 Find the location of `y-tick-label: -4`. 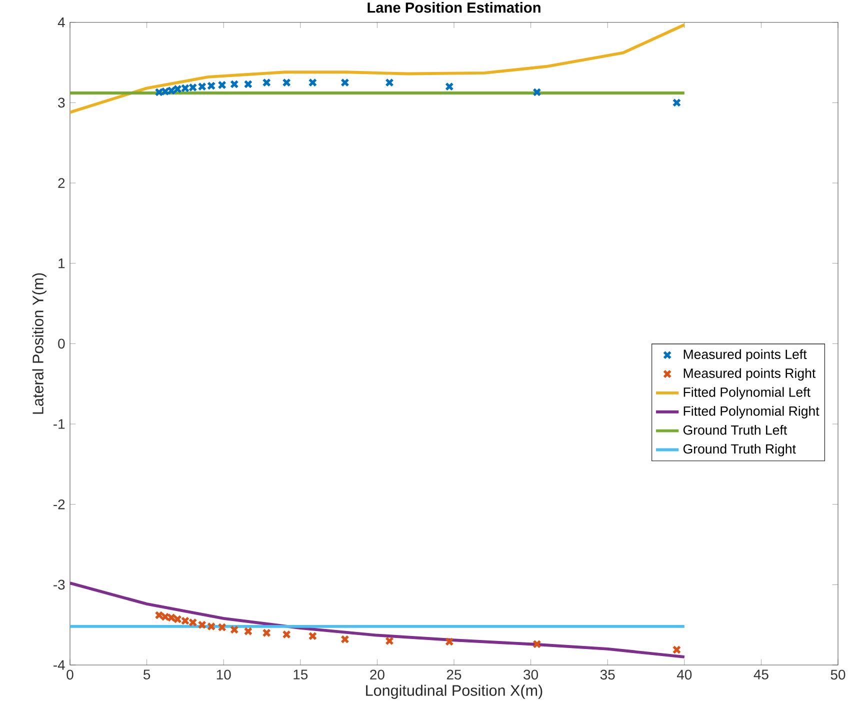

y-tick-label: -4 is located at coordinates (59, 665).